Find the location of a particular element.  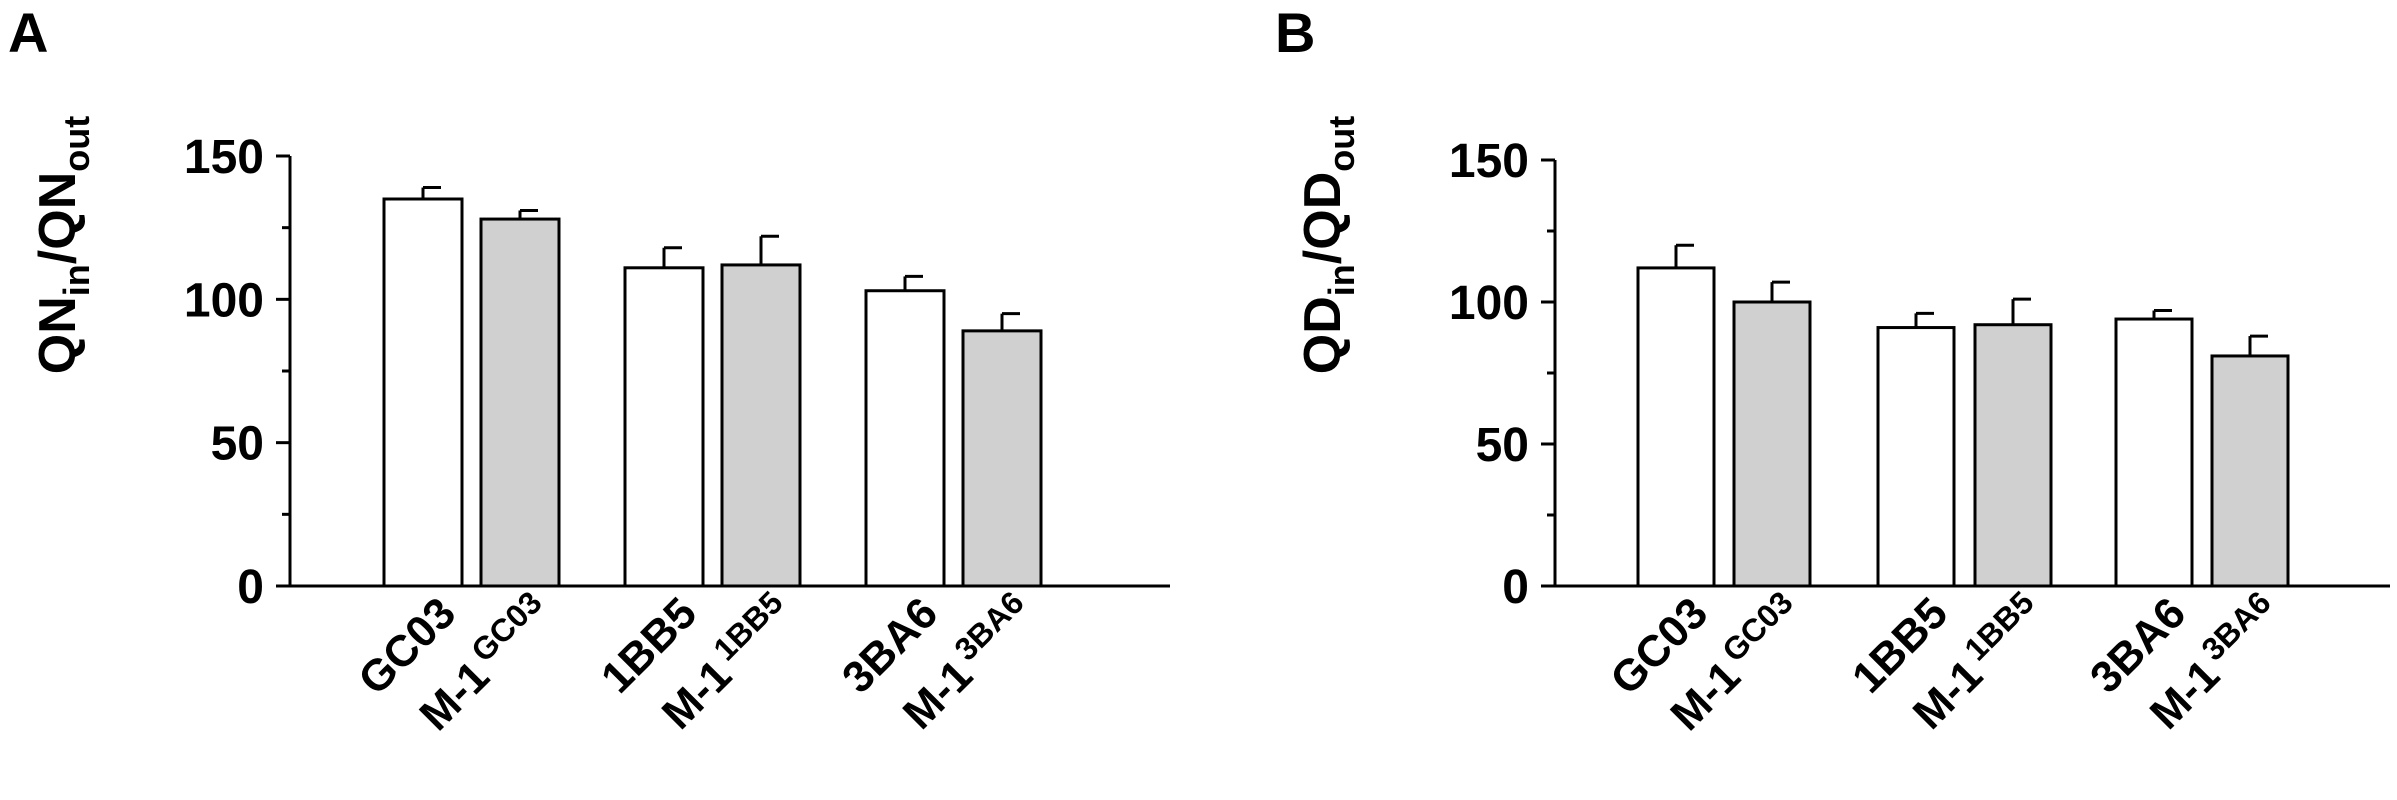

panel-b-ytick-label: 100 is located at coordinates (1489, 303).